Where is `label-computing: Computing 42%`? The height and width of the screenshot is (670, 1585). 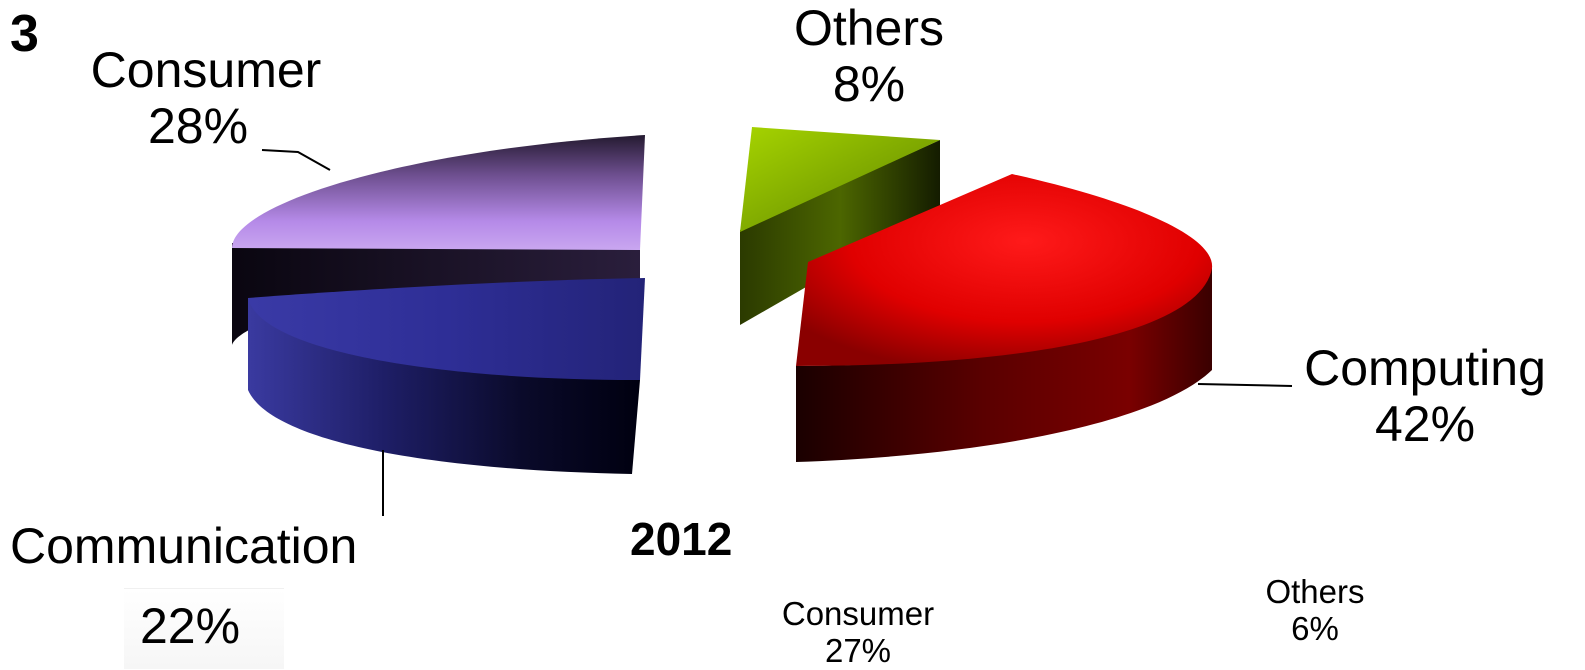
label-computing: Computing 42% is located at coordinates (1425, 396).